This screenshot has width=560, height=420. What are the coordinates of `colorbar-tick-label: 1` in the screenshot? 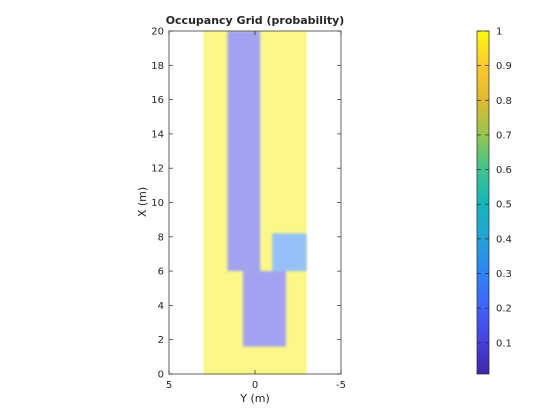 It's located at (499, 32).